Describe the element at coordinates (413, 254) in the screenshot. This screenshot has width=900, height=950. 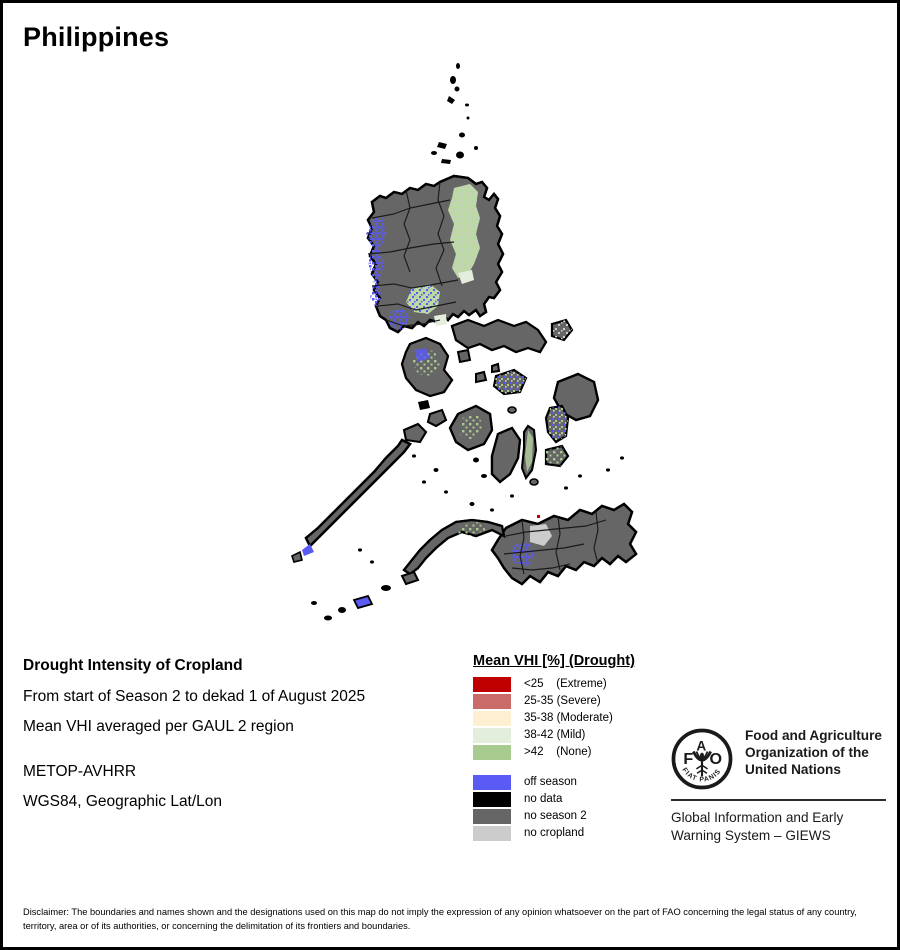
I see `admin-boundaries-luzon` at that location.